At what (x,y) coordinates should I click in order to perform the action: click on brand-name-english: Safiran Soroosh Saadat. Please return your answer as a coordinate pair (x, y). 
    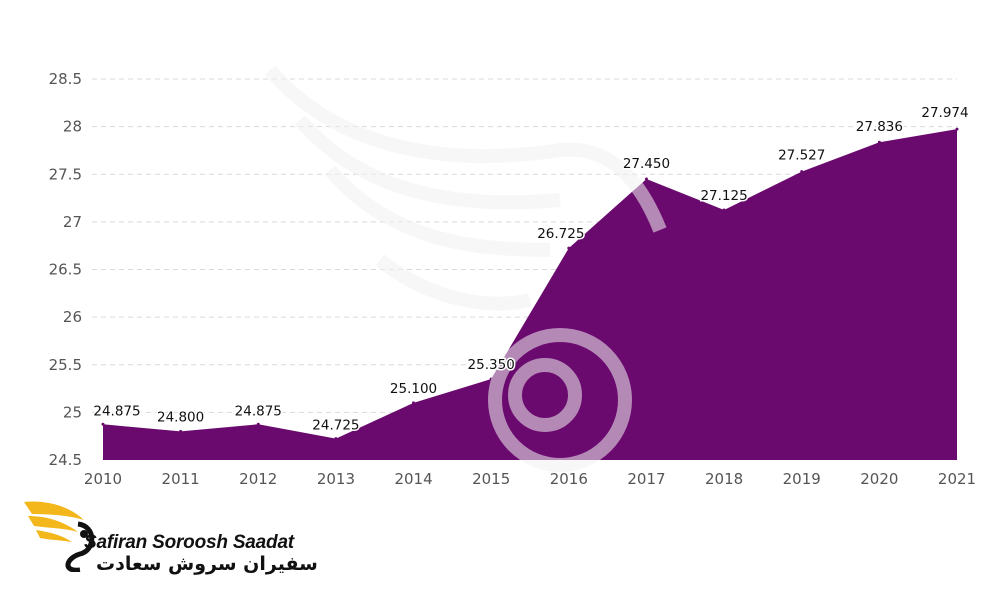
    Looking at the image, I should click on (189, 542).